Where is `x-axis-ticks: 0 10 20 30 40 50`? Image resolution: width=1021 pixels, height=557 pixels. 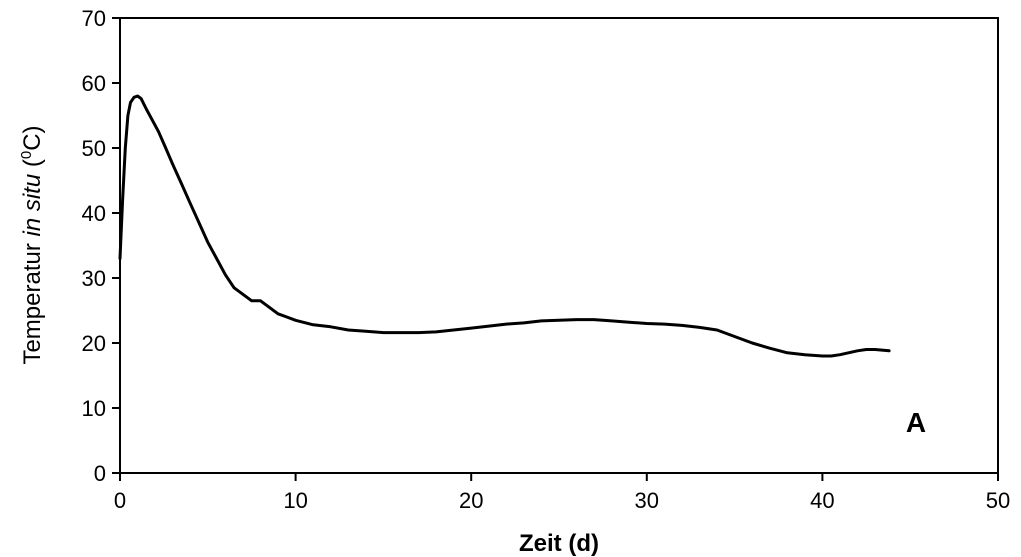 x-axis-ticks: 0 10 20 30 40 50 is located at coordinates (562, 493).